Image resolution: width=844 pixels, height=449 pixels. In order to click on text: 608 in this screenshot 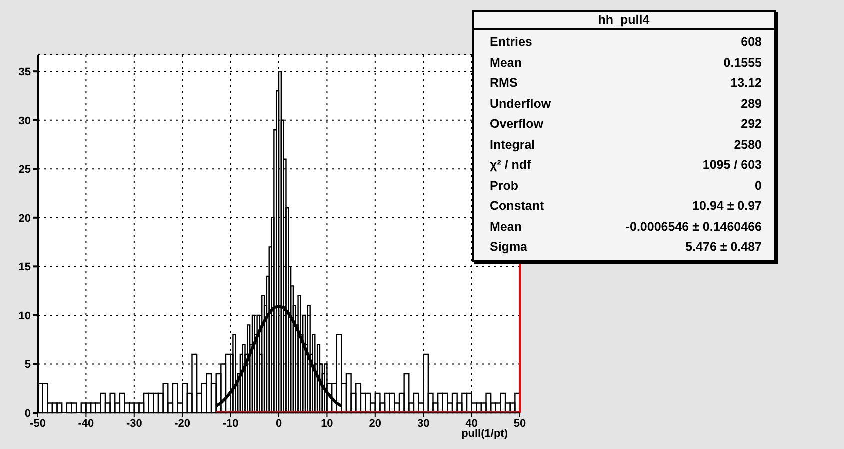, I will do `click(751, 42)`.